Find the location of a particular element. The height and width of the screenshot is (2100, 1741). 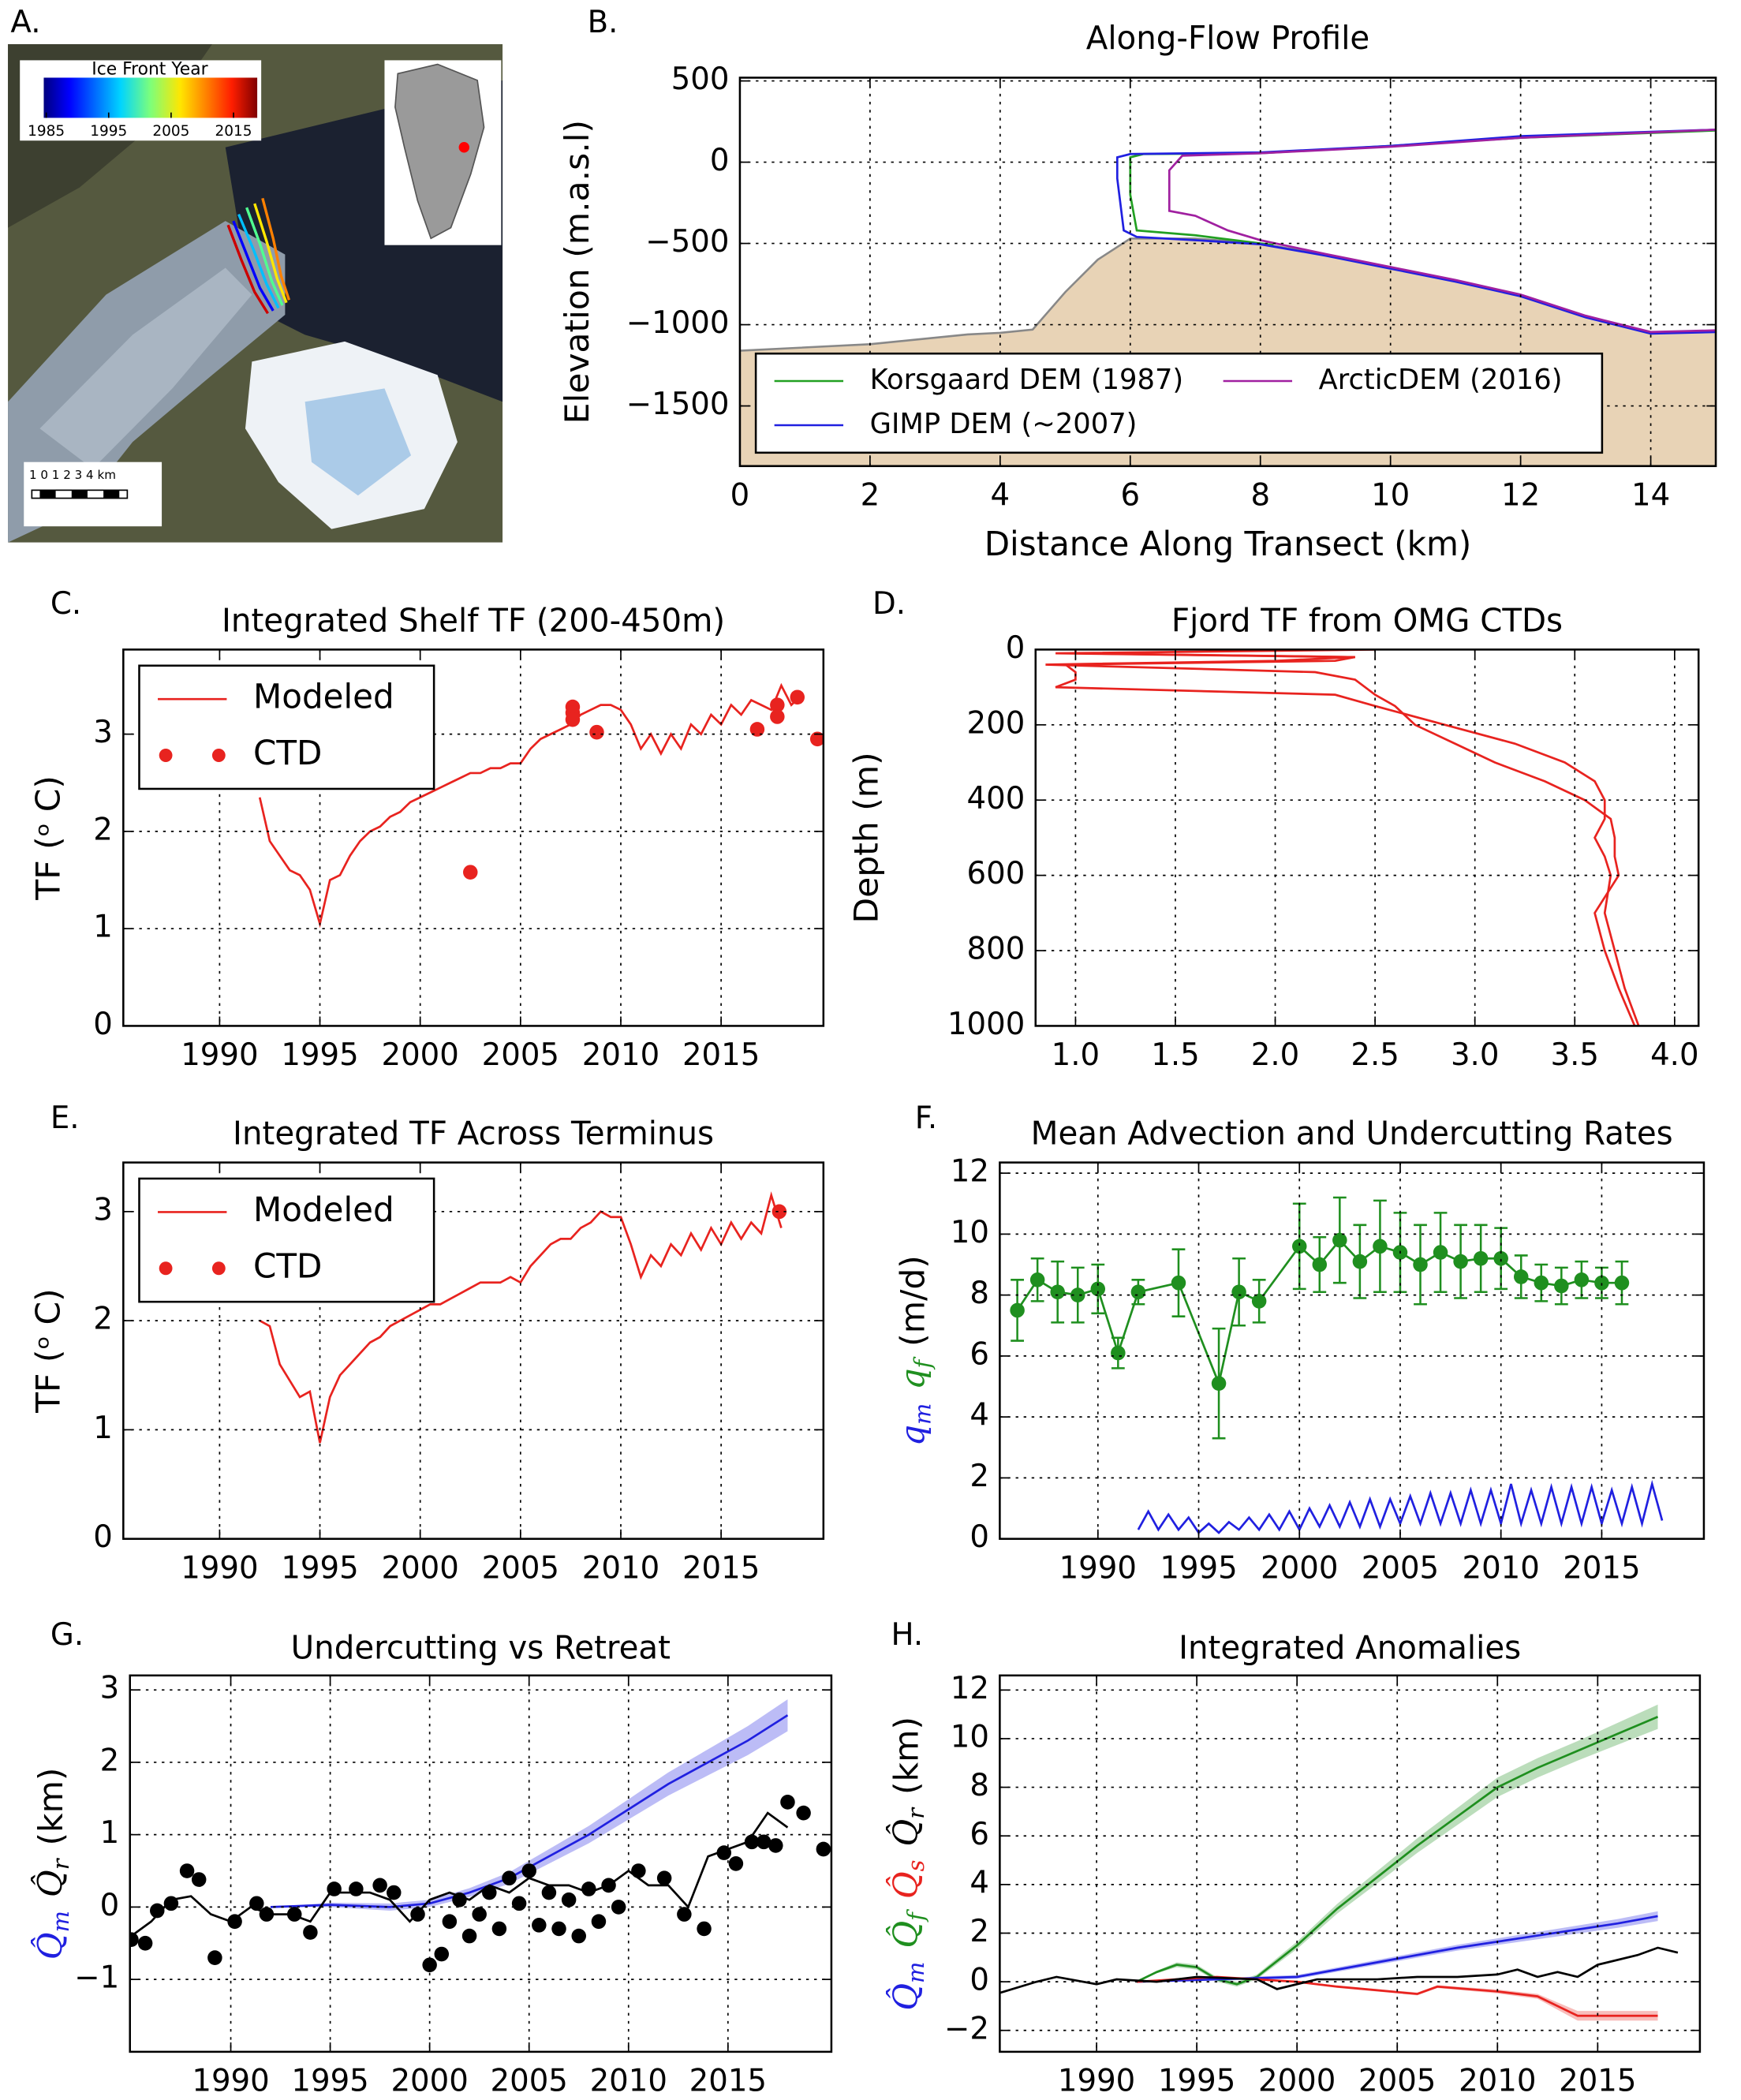

y-tick-label: 1000 is located at coordinates (986, 1024).